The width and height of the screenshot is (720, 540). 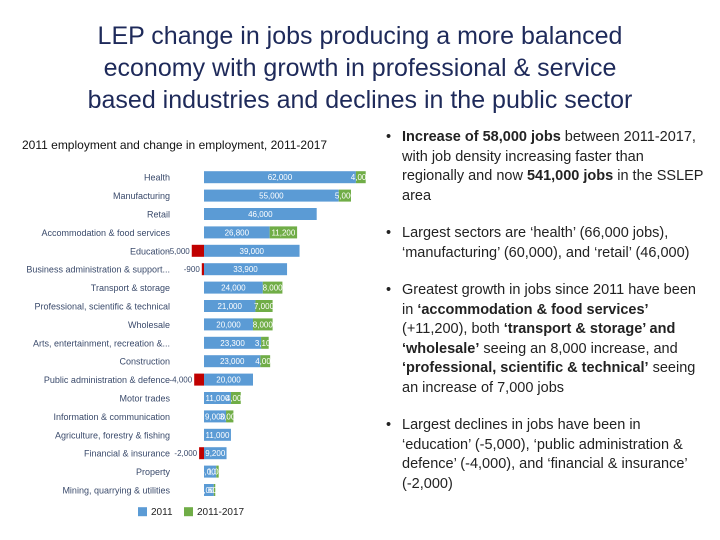 I want to click on bar-label-change: 5,000, so click(x=345, y=196).